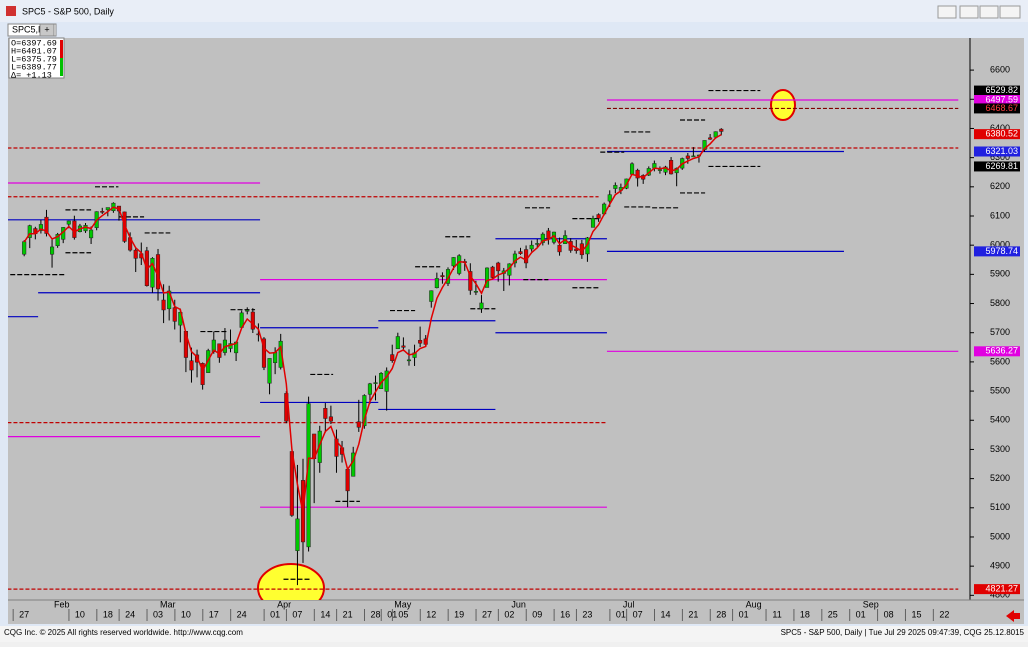 This screenshot has height=647, width=1028. Describe the element at coordinates (1000, 449) in the screenshot. I see `y-tick-label: 5300` at that location.